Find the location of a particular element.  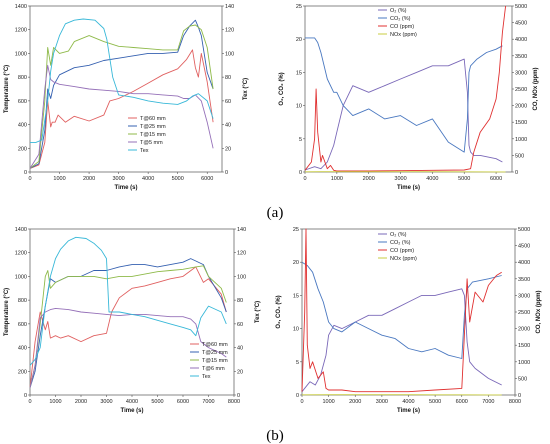

legend-entry: NOx (ppm) is located at coordinates (403, 259).